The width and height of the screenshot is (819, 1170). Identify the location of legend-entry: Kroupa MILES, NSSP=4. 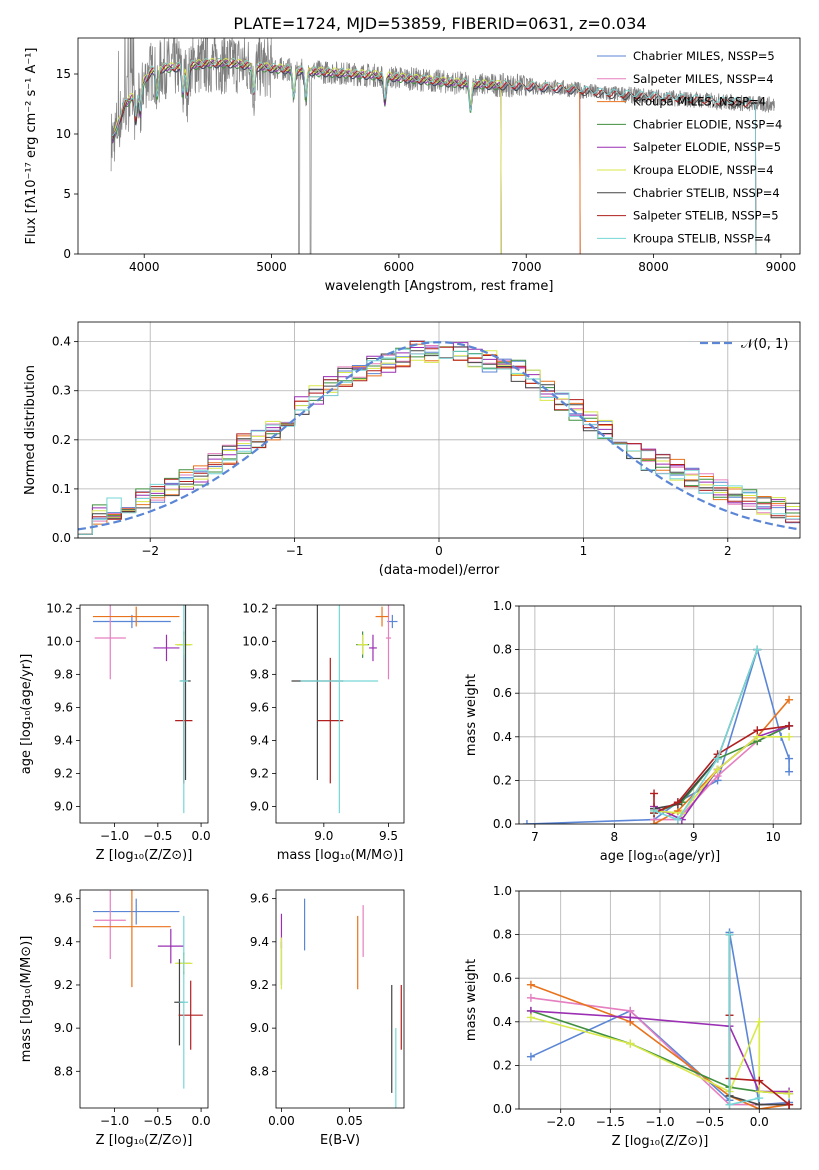
(699, 102).